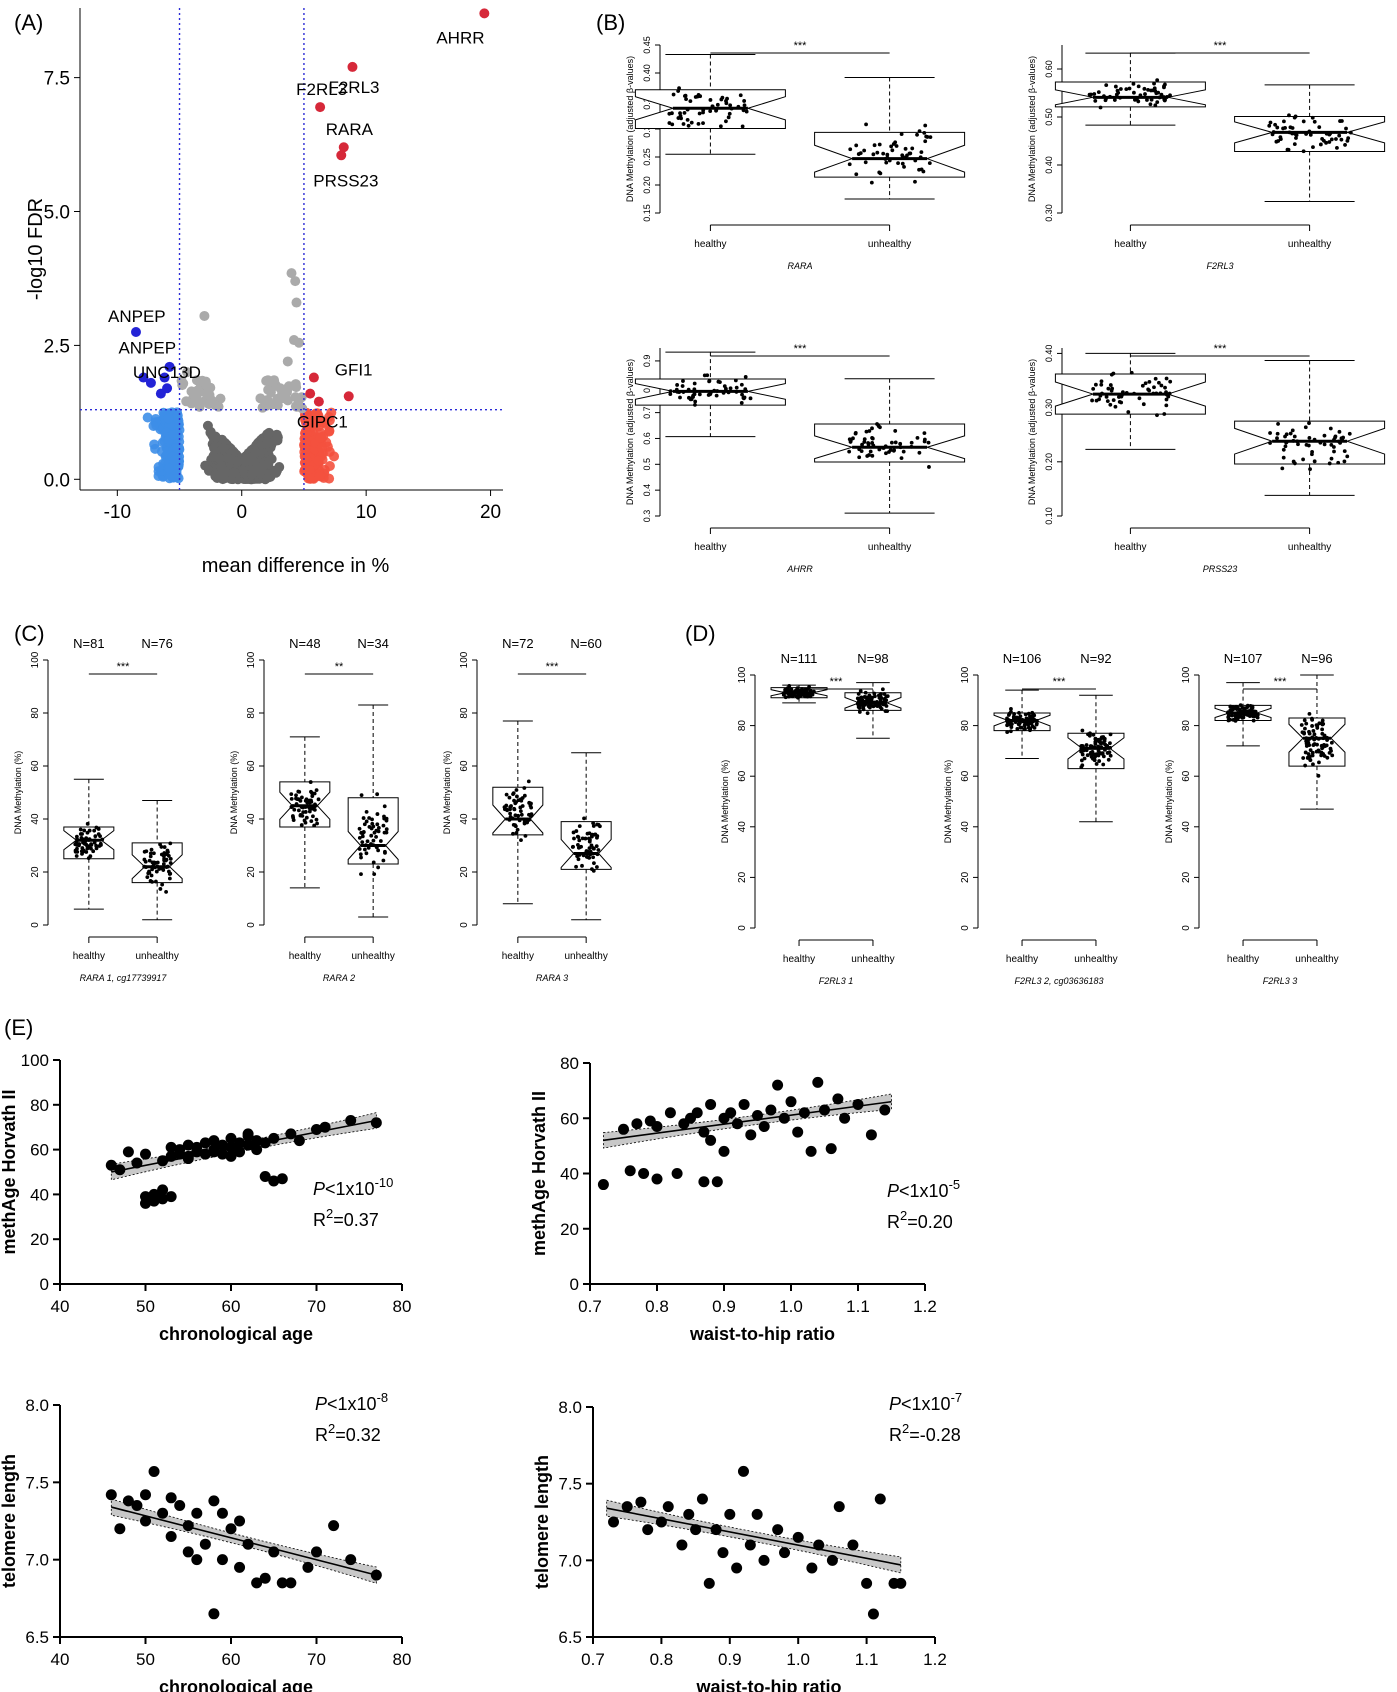 The image size is (1397, 1692). Describe the element at coordinates (358, 1435) in the screenshot. I see `r-value: =0.32` at that location.